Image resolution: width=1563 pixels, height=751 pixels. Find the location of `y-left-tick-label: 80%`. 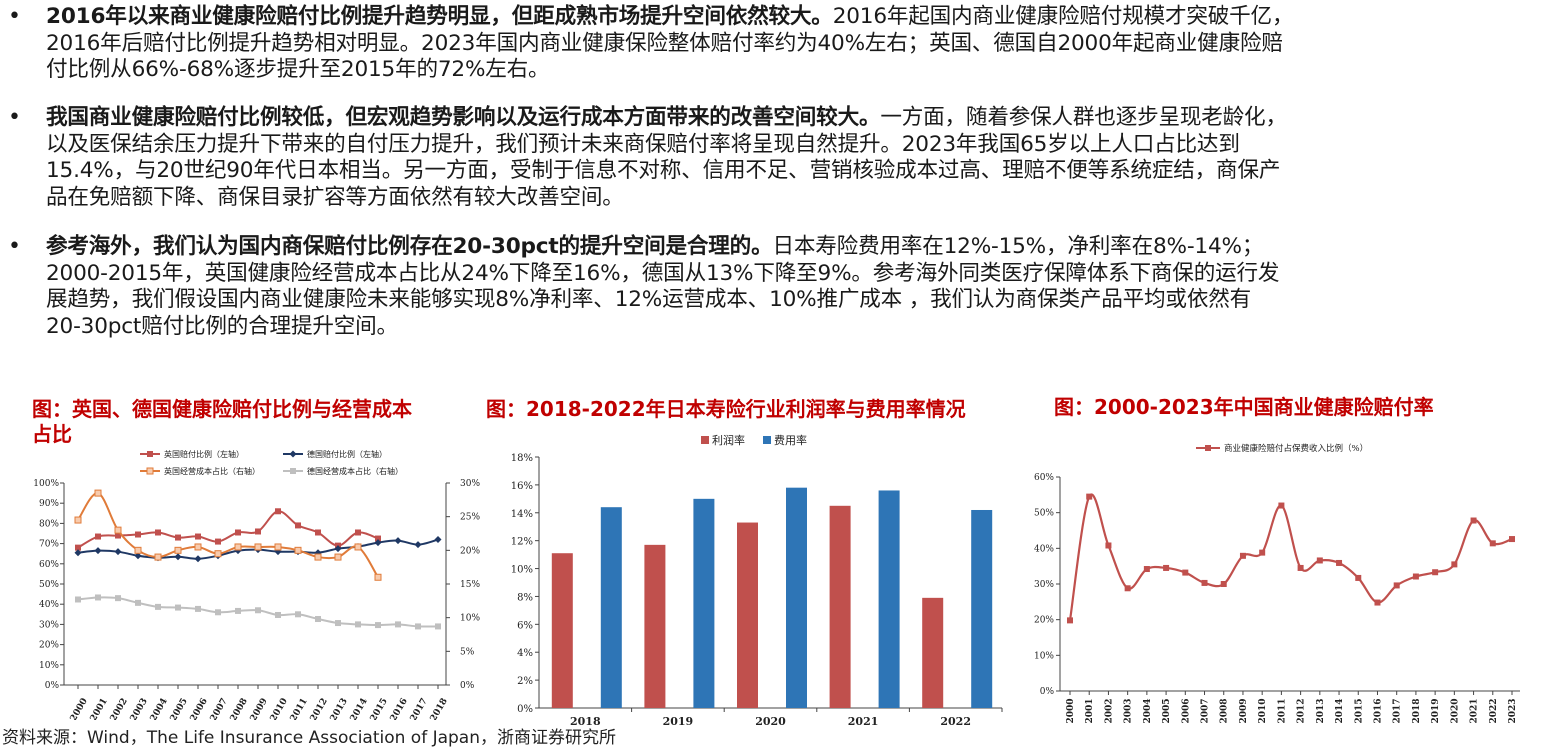

y-left-tick-label: 80% is located at coordinates (49, 524).